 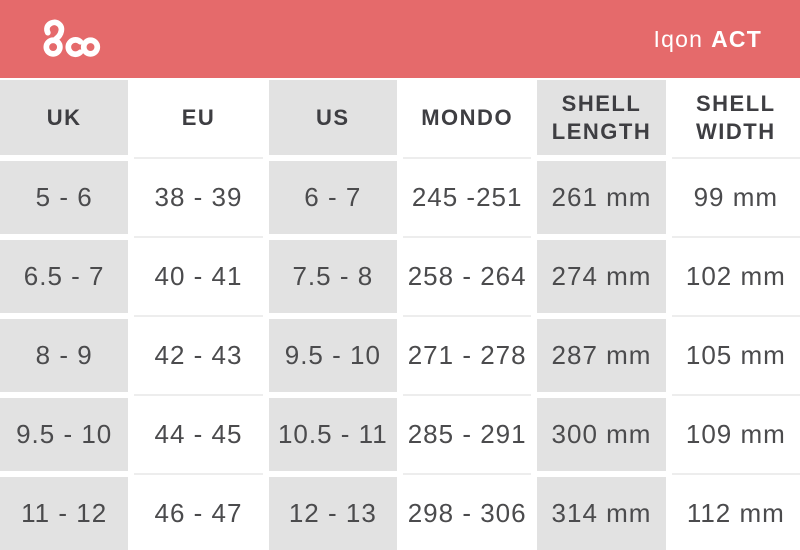 What do you see at coordinates (601, 434) in the screenshot?
I see `table-cell: 300 mm` at bounding box center [601, 434].